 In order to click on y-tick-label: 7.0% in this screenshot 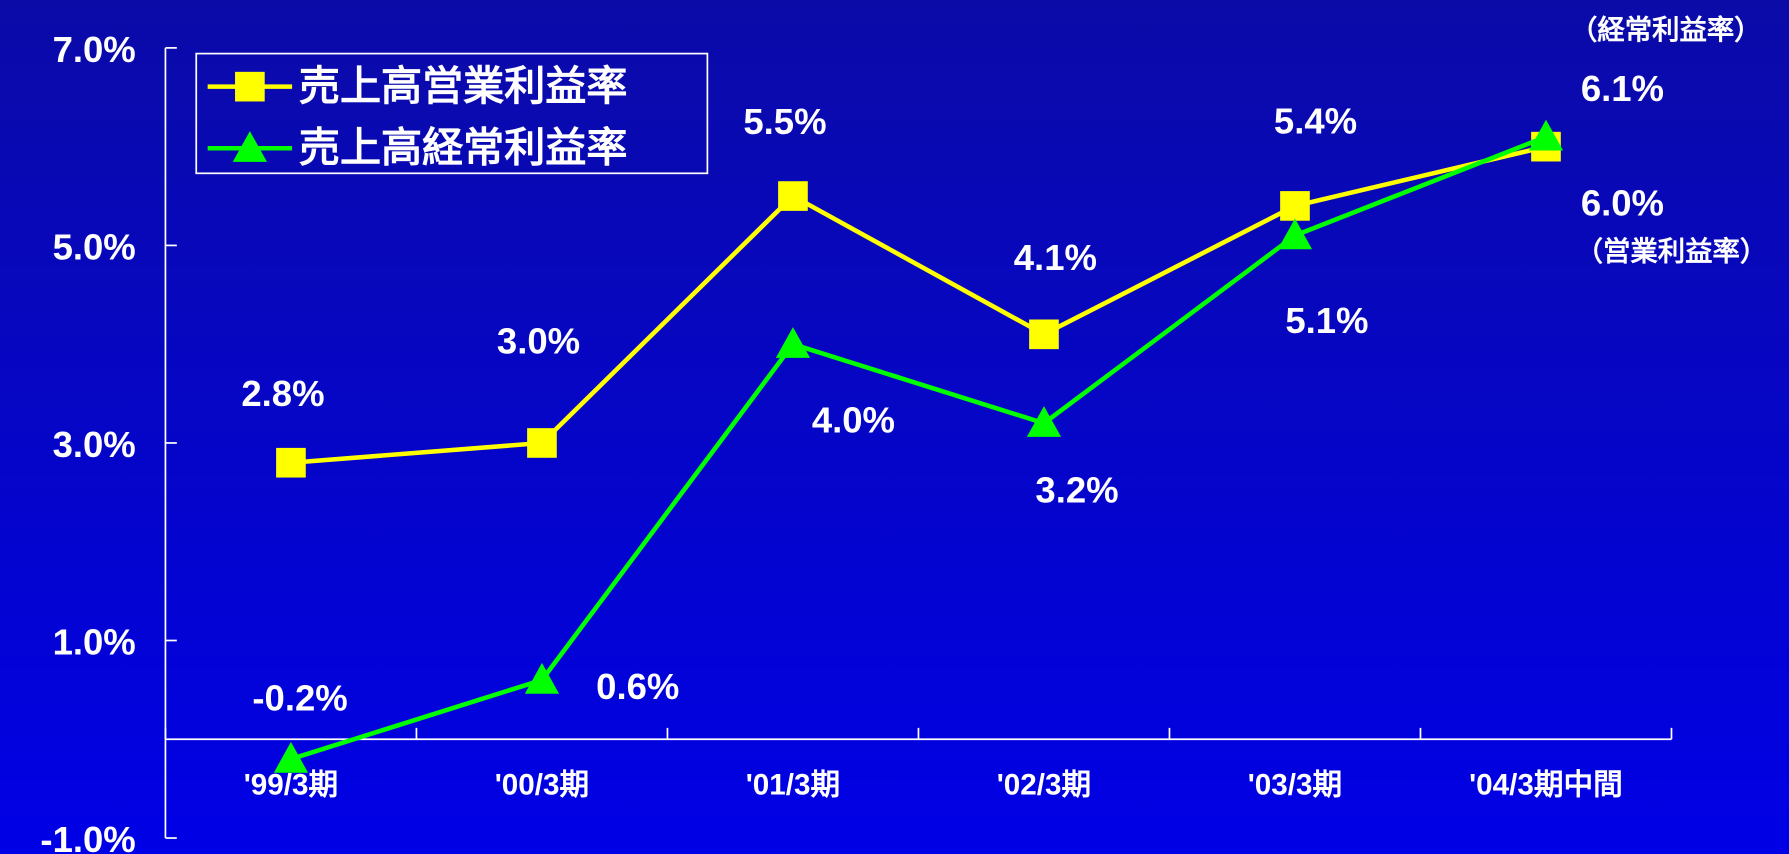, I will do `click(94, 49)`.